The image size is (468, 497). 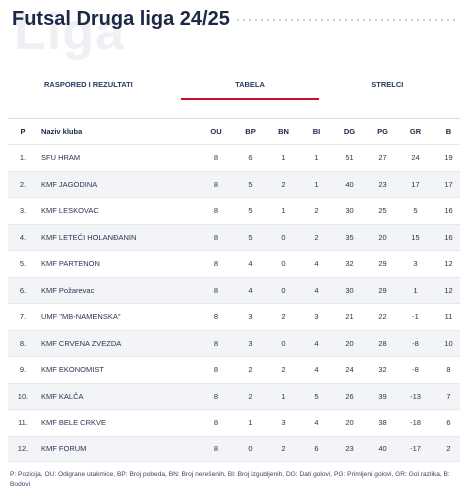 I want to click on tab-strelci: STRELCI, so click(x=387, y=84).